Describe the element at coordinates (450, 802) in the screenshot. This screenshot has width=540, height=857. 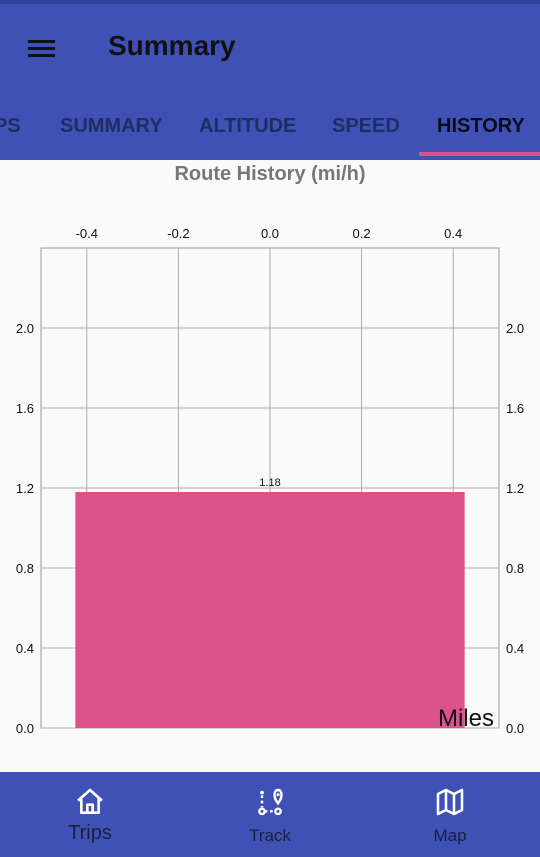
I see `map-icon` at that location.